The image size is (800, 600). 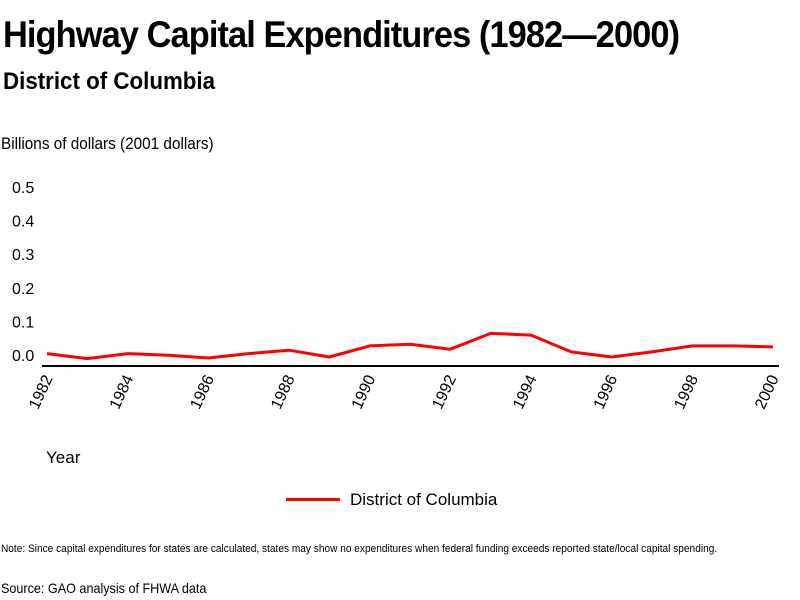 I want to click on x-tick-label: 1982, so click(x=41, y=392).